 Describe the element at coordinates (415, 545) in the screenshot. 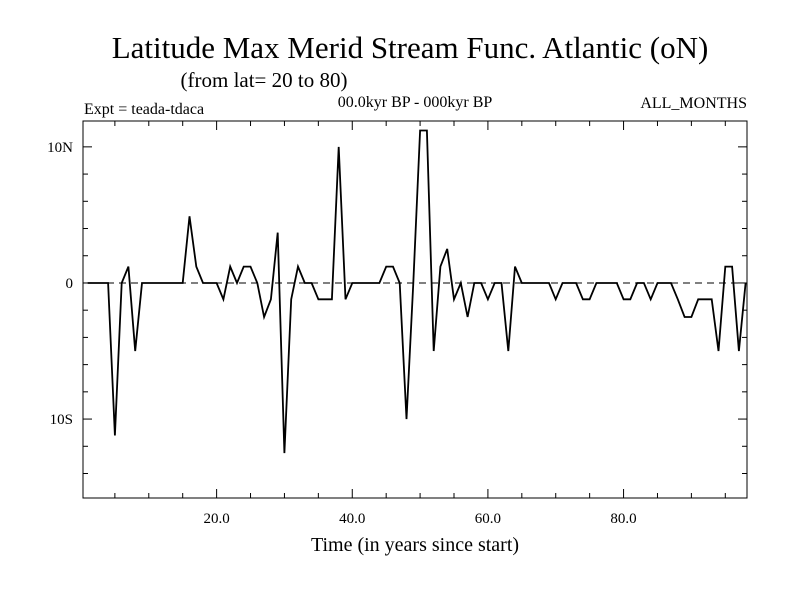

I see `x-axis-label: Time (in years since start)` at that location.